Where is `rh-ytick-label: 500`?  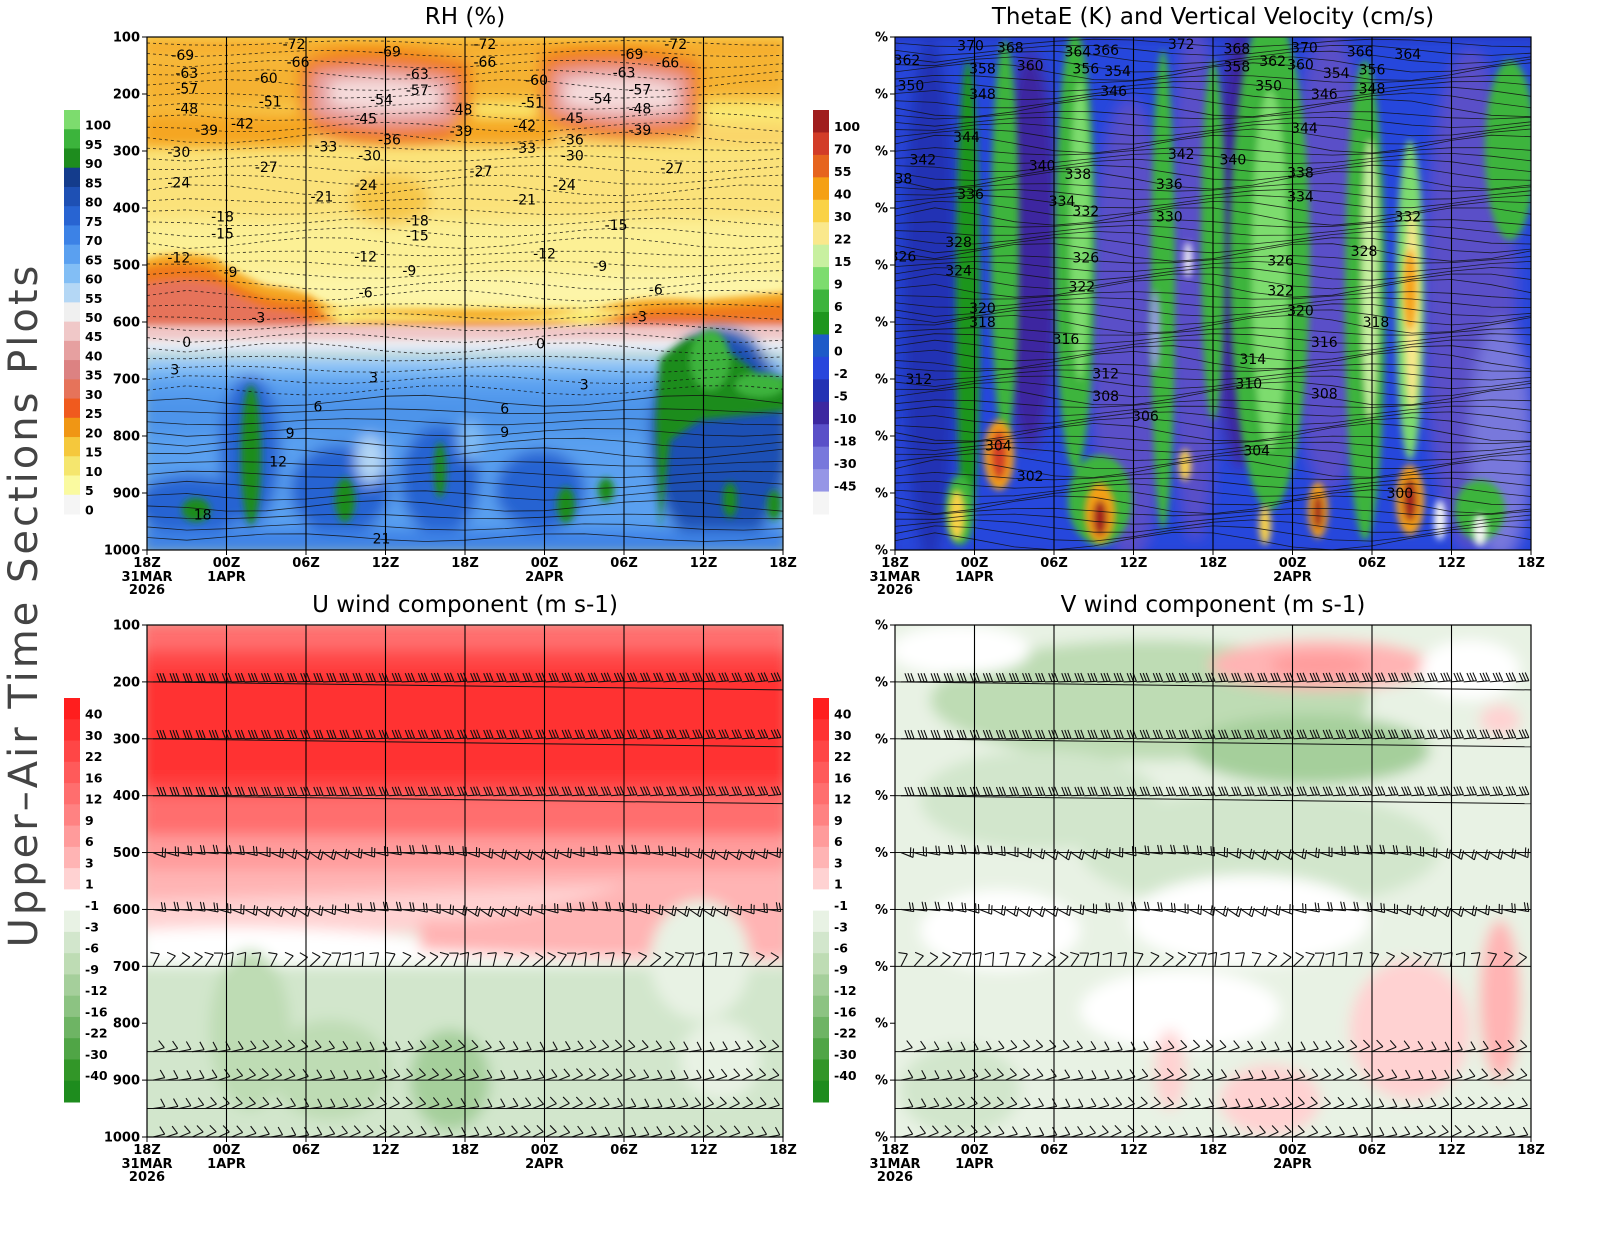
rh-ytick-label: 500 is located at coordinates (126, 266).